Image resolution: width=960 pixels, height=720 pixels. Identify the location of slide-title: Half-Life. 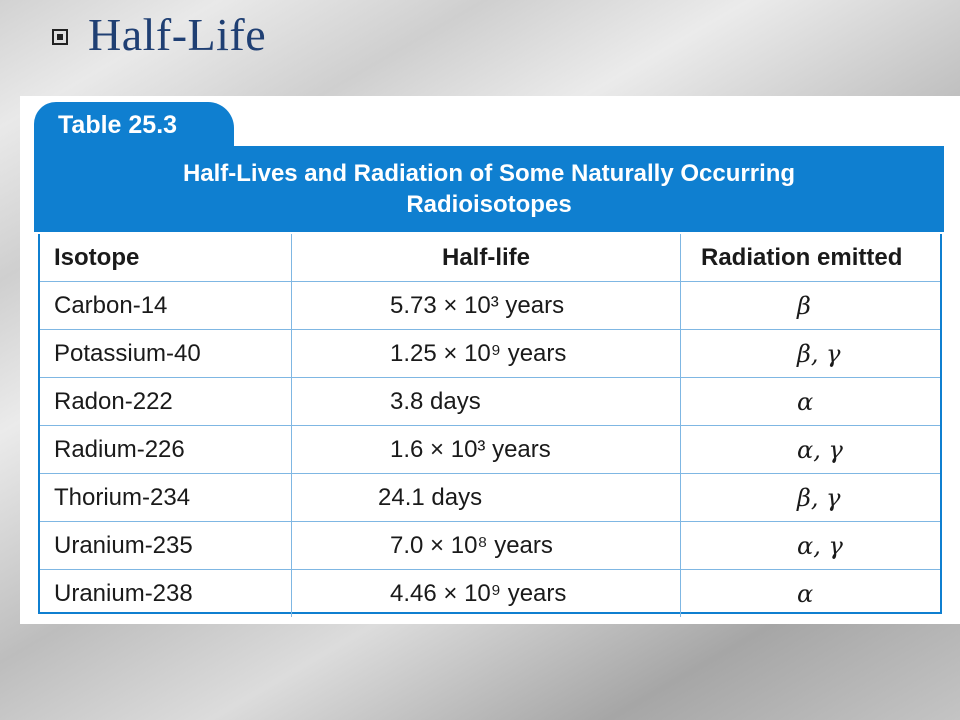
(177, 34).